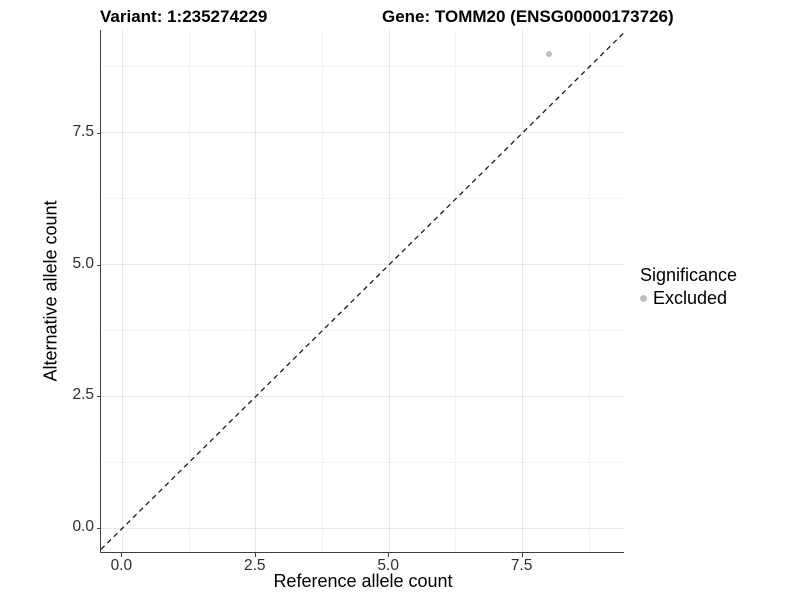 This screenshot has width=800, height=600. Describe the element at coordinates (689, 275) in the screenshot. I see `legend-title: Significance` at that location.